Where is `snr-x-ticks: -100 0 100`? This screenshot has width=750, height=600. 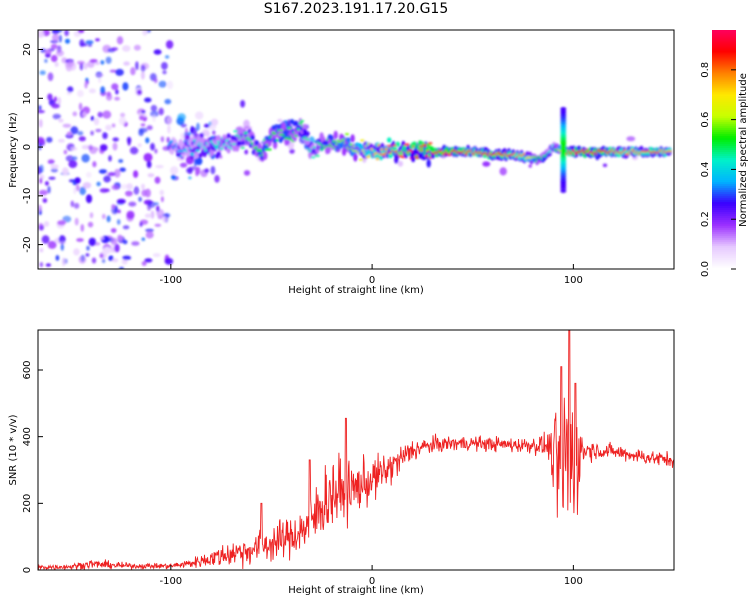
snr-x-ticks: -100 0 100 is located at coordinates (371, 576).